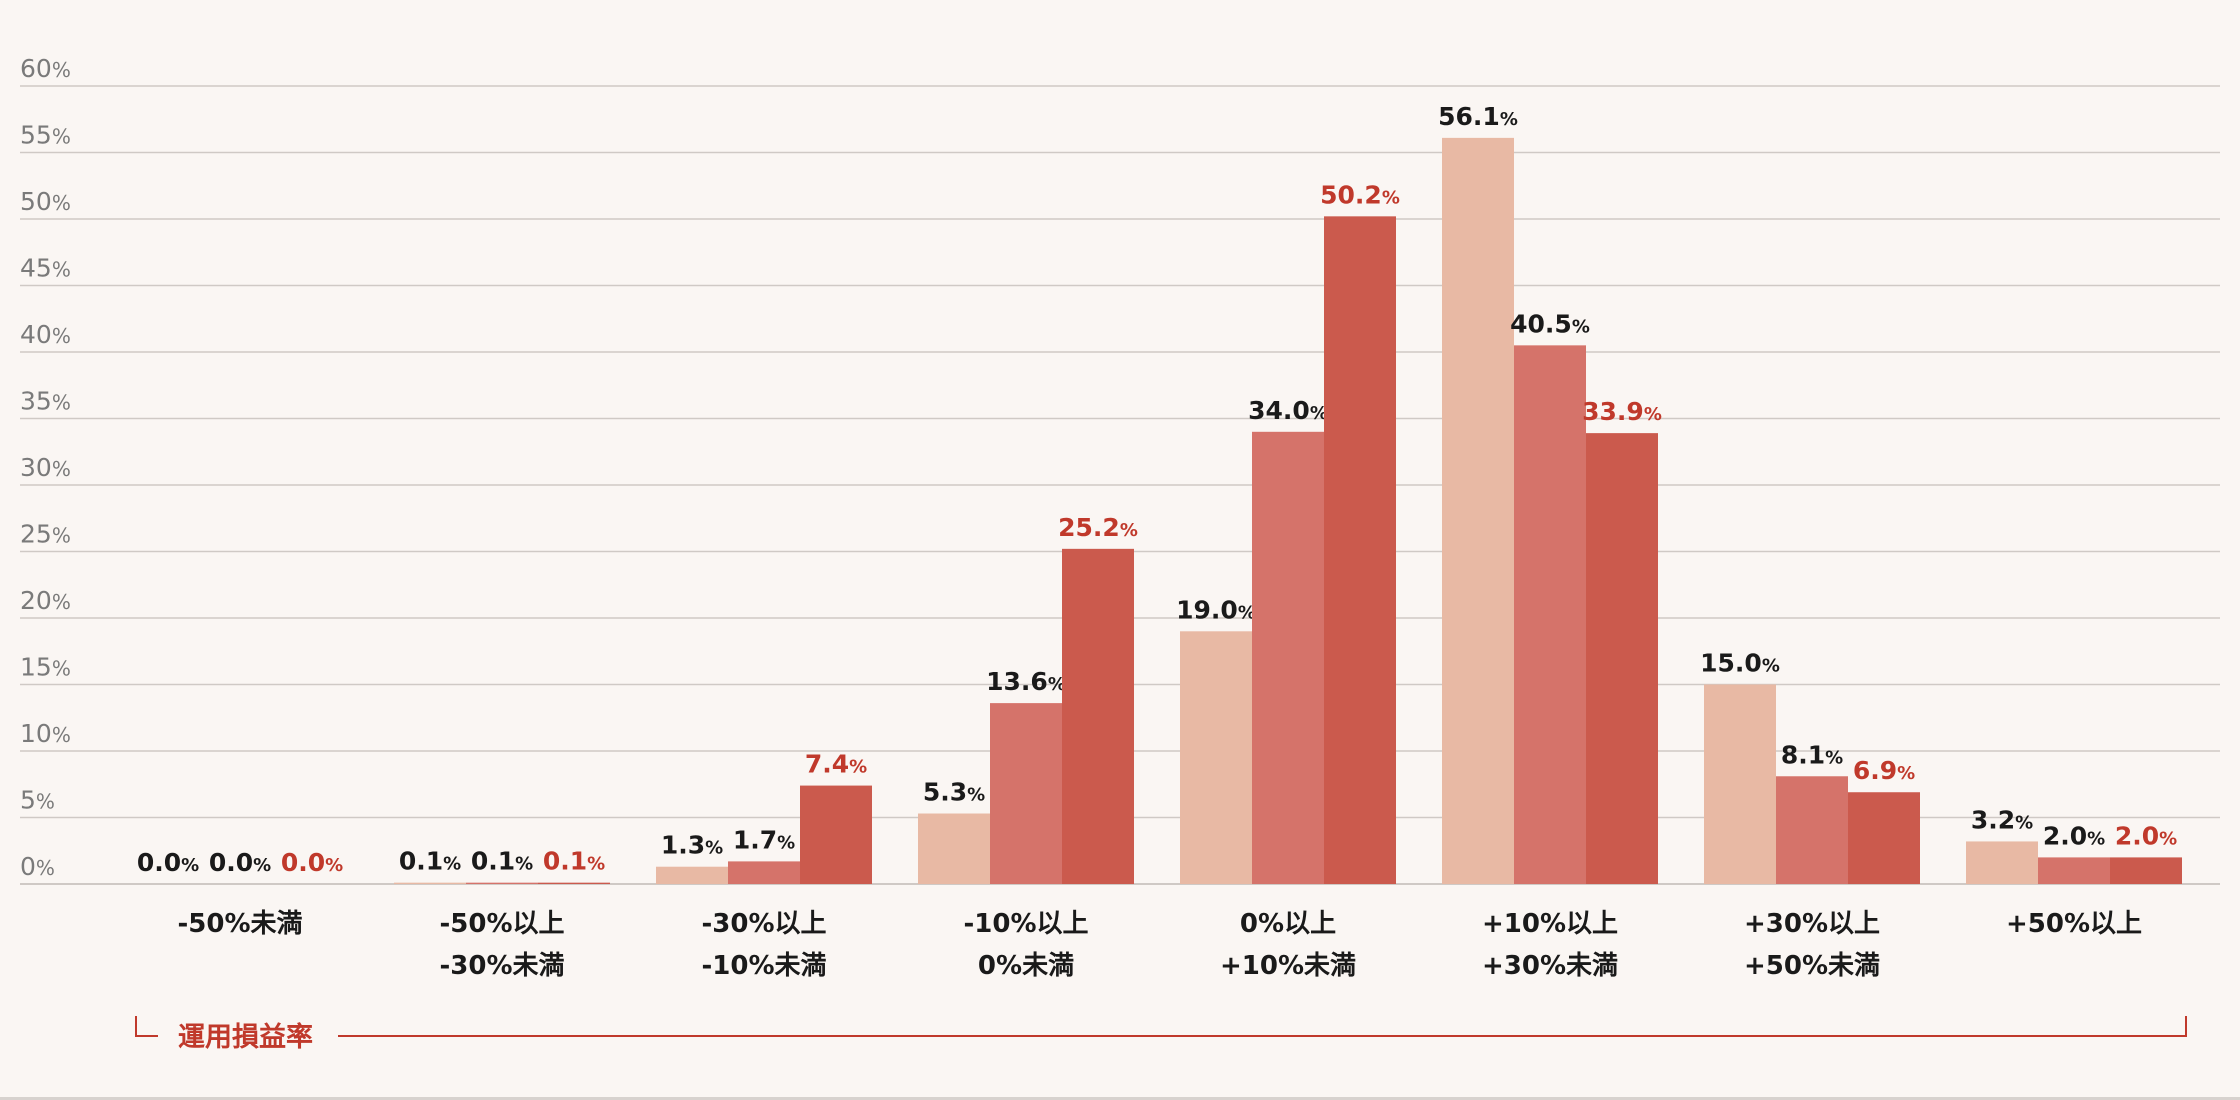 The image size is (2240, 1100). I want to click on value-label: 5.3%, so click(954, 792).